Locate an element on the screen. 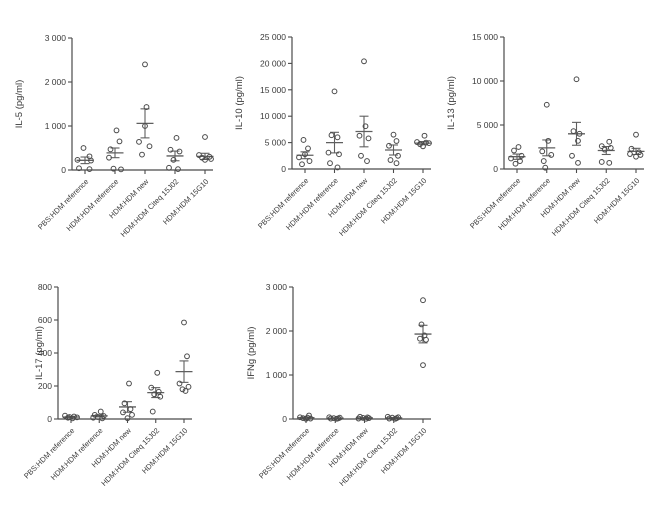 Image resolution: width=656 pixels, height=507 pixels. y-tick-label: 15 000 is located at coordinates (485, 37).